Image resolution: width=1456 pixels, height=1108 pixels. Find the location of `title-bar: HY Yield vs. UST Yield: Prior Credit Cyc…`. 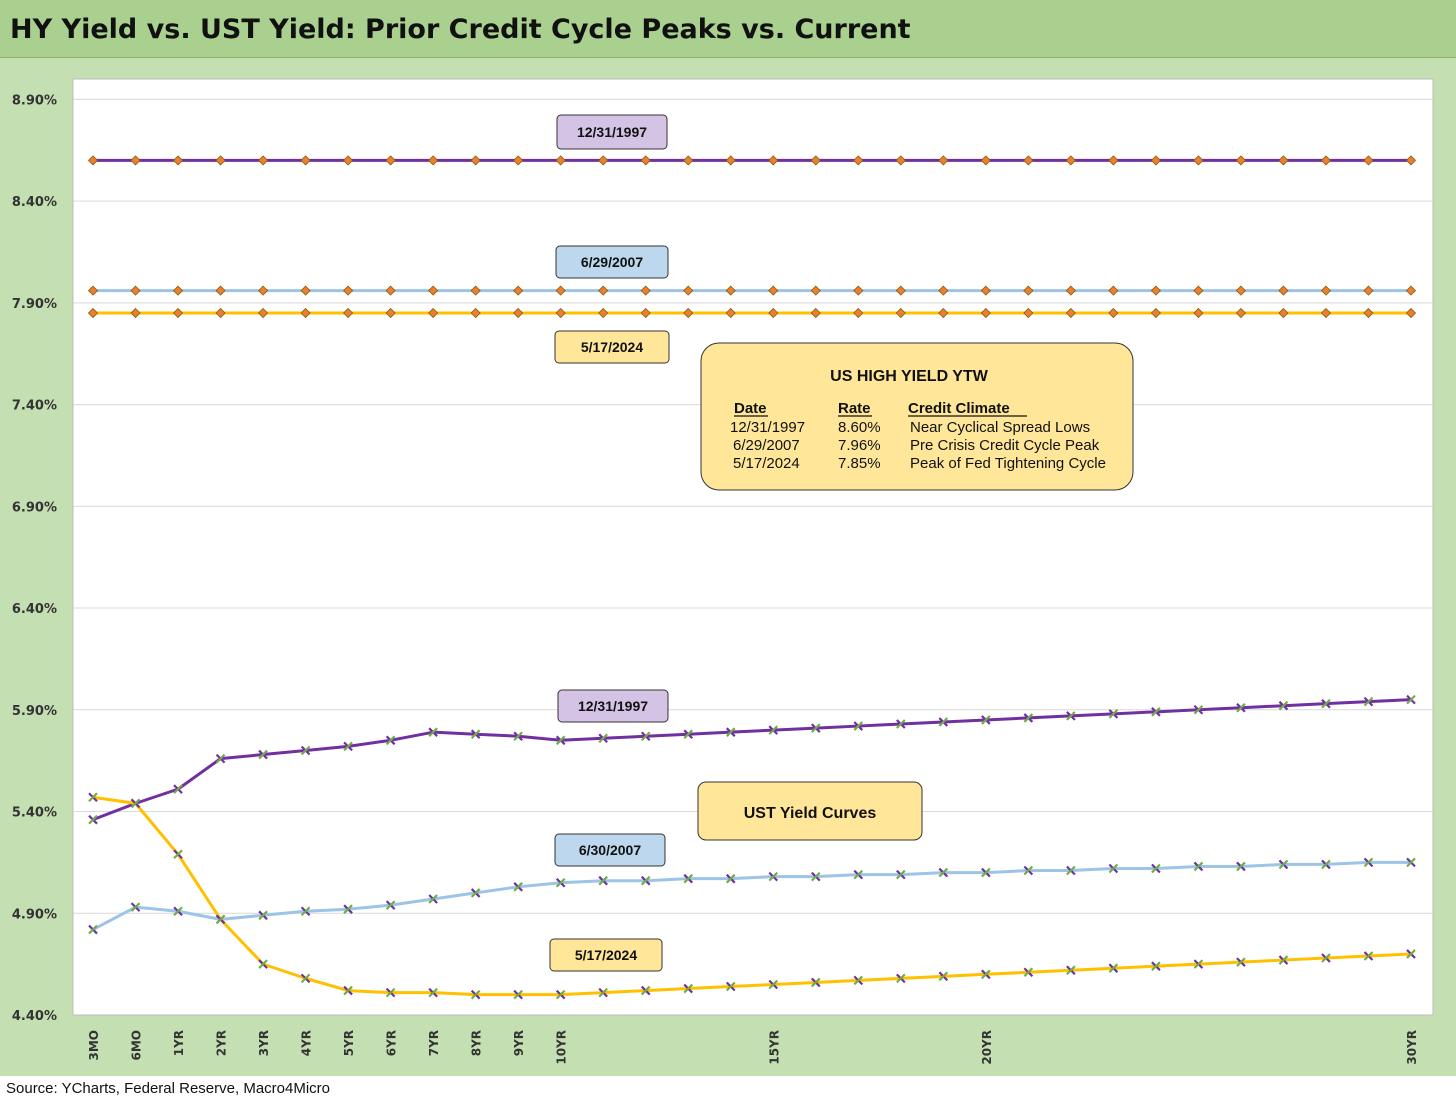

title-bar: HY Yield vs. UST Yield: Prior Credit Cyc… is located at coordinates (728, 29).